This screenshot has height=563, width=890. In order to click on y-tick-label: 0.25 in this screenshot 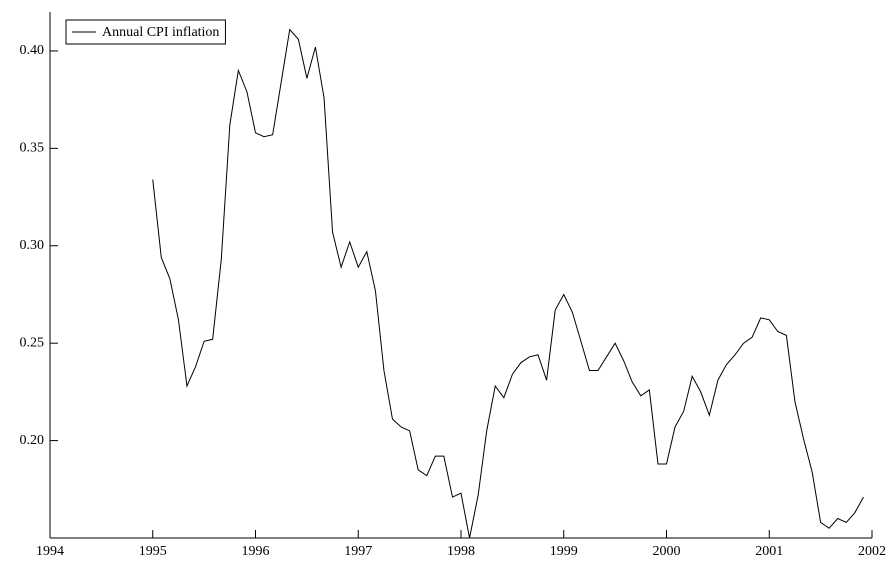, I will do `click(32, 342)`.